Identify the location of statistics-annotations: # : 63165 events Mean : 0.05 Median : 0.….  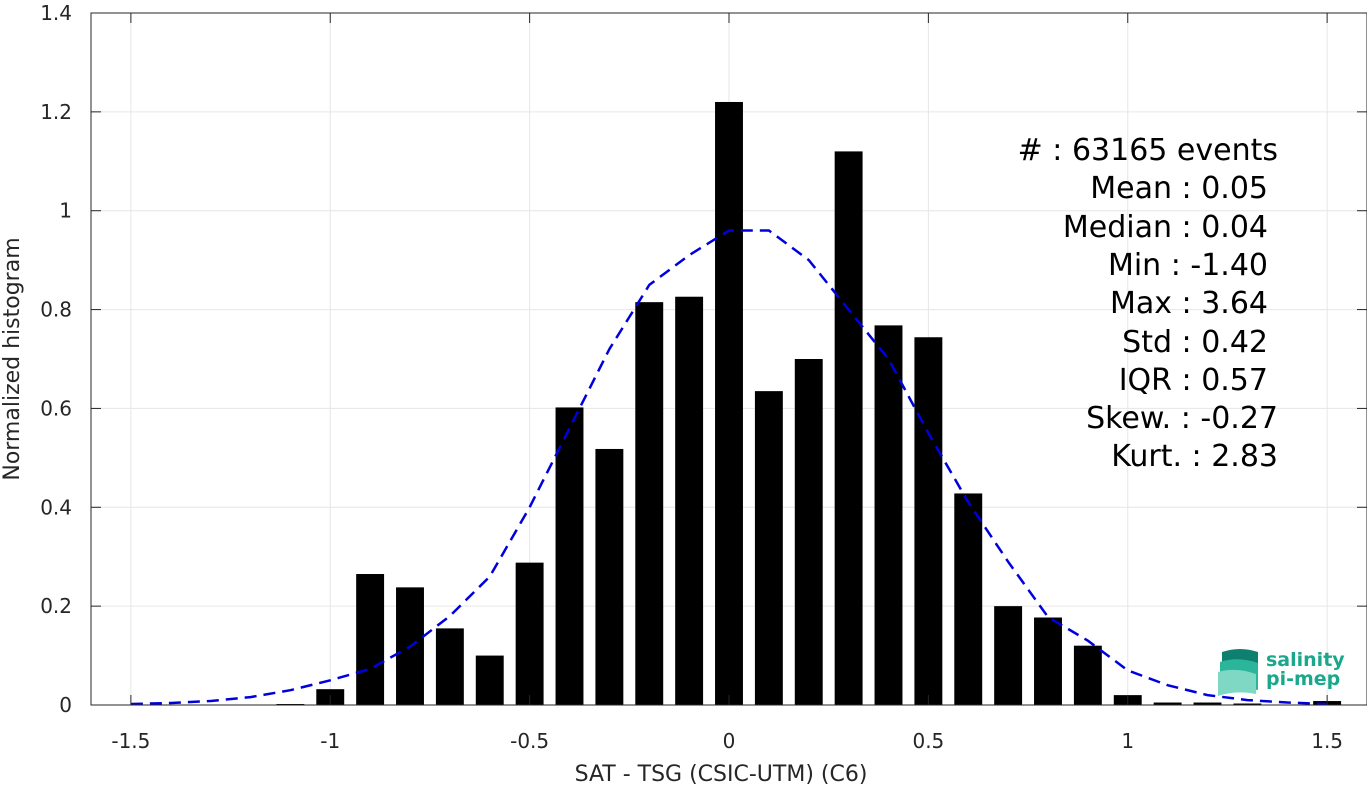
(1148, 303).